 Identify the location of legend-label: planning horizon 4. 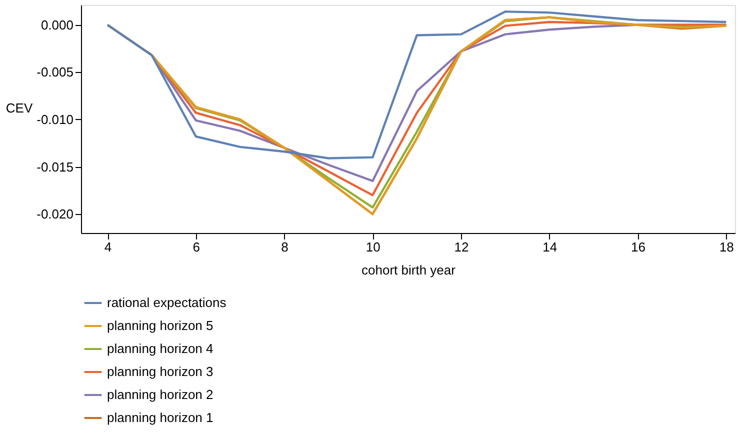
(160, 348).